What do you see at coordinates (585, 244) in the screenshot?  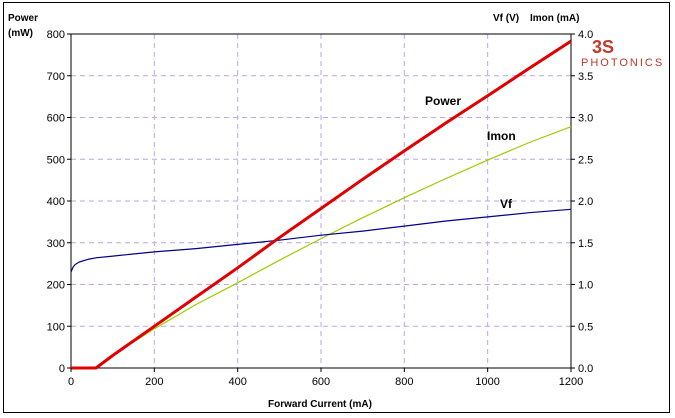 I see `y-right-tick-label: 1.5` at bounding box center [585, 244].